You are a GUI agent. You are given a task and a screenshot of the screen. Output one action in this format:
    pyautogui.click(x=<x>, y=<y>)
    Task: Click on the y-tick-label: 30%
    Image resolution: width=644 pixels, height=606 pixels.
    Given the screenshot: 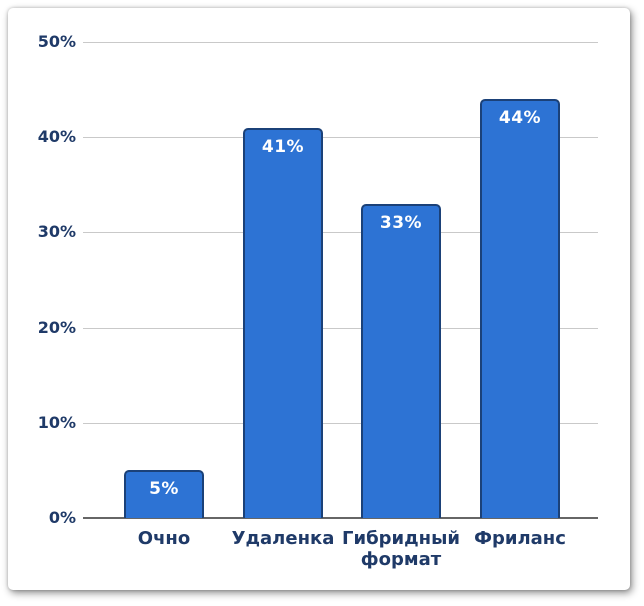 What is the action you would take?
    pyautogui.click(x=56, y=232)
    